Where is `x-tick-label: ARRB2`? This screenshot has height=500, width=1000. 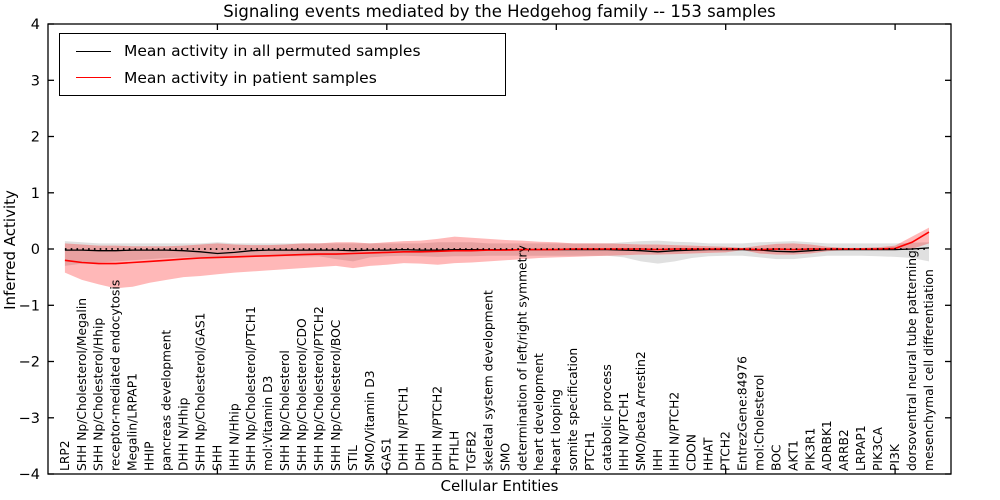
x-tick-label: ARRB2 is located at coordinates (844, 450).